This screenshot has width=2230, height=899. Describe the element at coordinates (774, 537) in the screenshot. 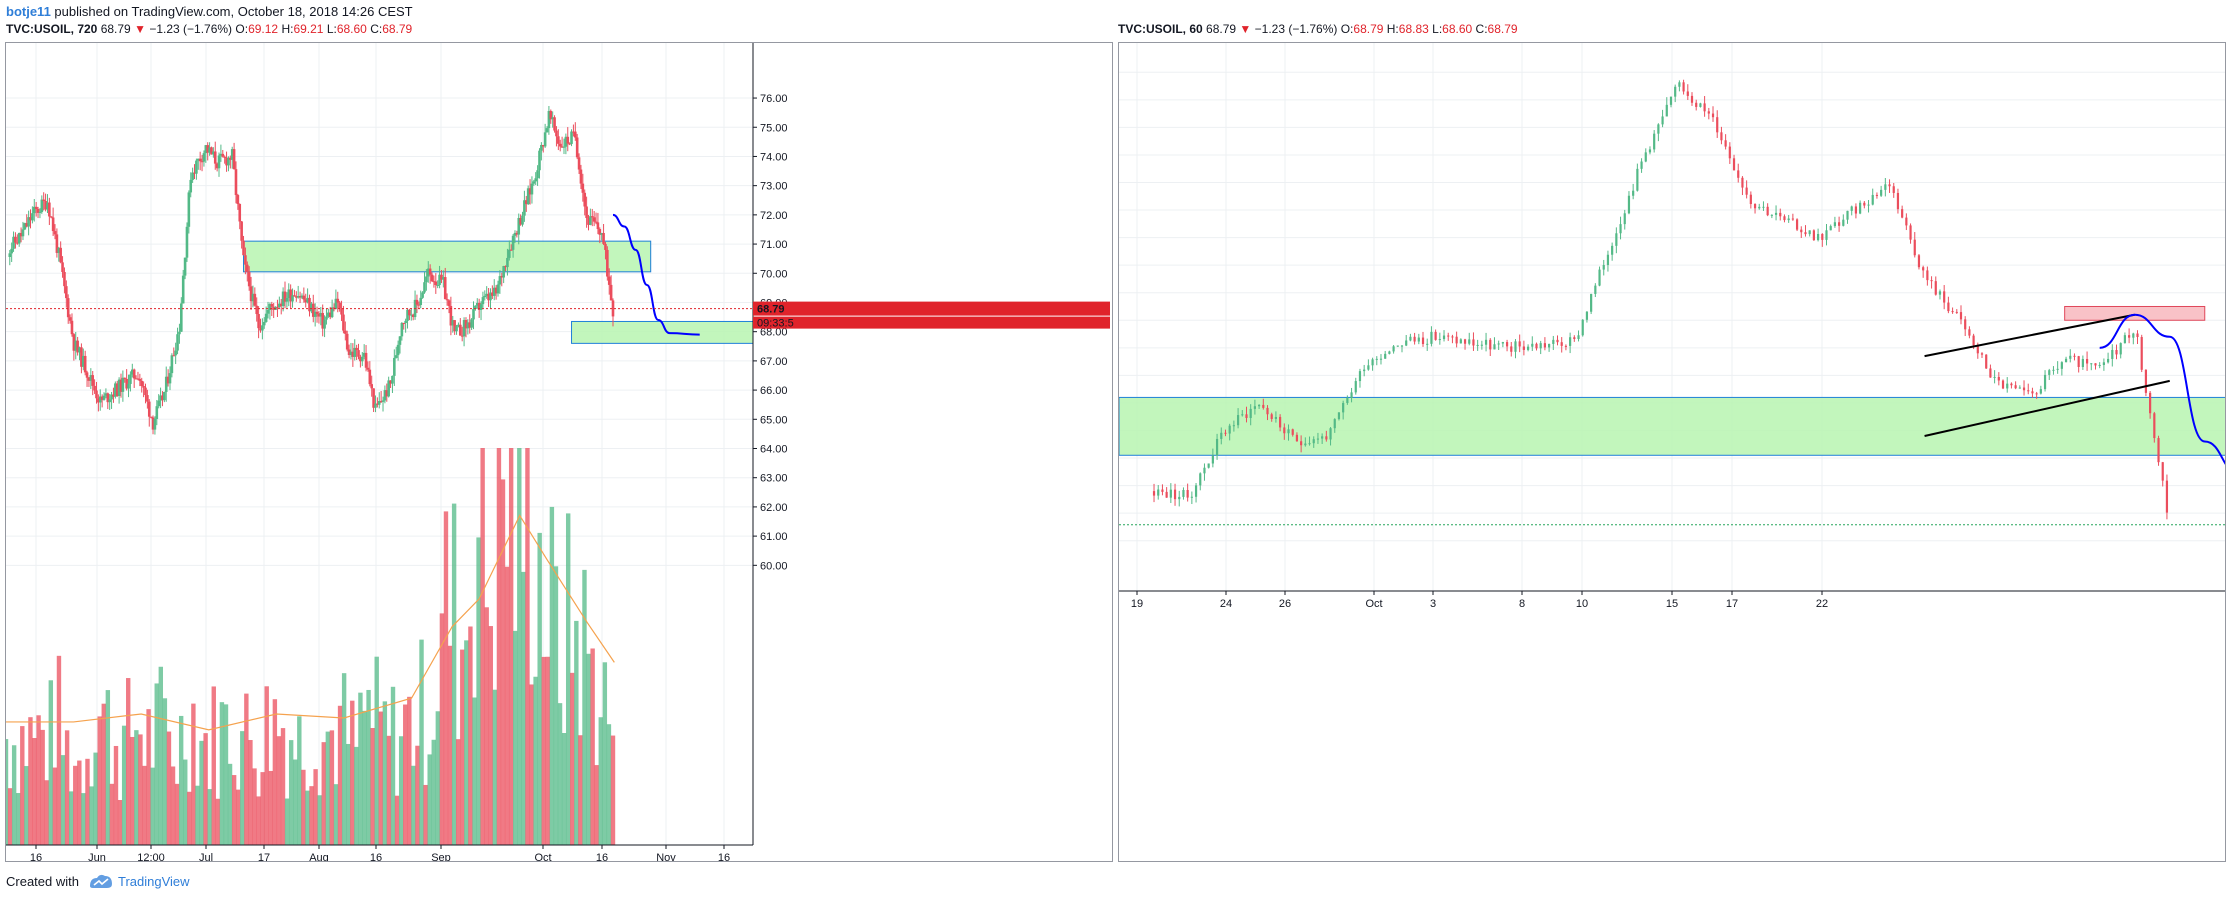

I see `price-tick-label: 61.00` at that location.